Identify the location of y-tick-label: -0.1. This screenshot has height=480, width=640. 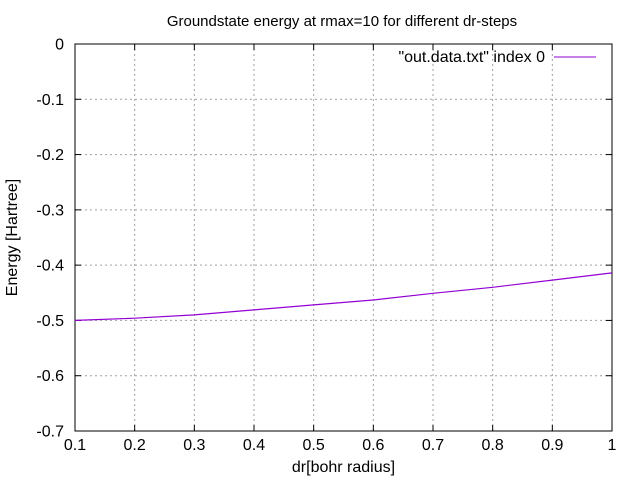
(50, 100).